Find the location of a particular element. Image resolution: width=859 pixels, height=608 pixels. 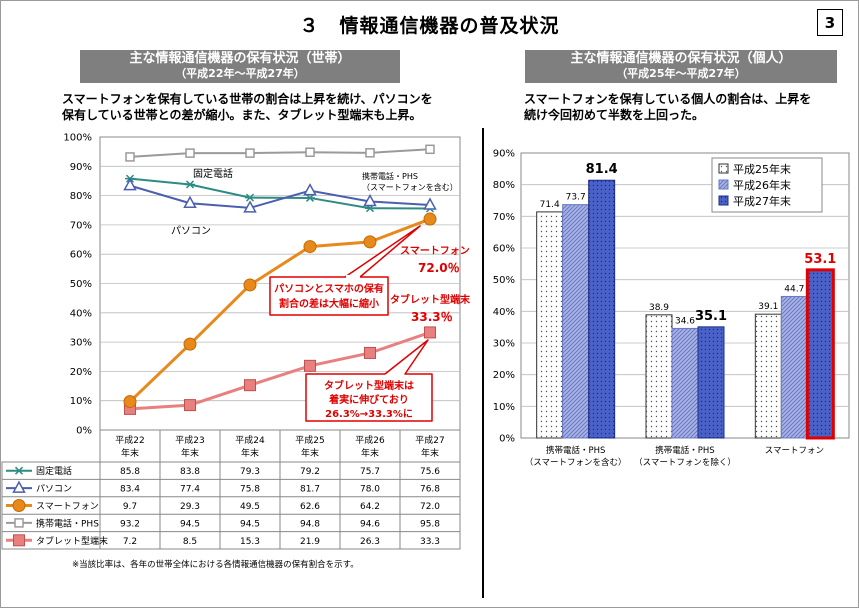

right-description: スマートフォンを保有している個人の割合は、上昇を 続け今回初めて半数を上回った。 is located at coordinates (667, 107).